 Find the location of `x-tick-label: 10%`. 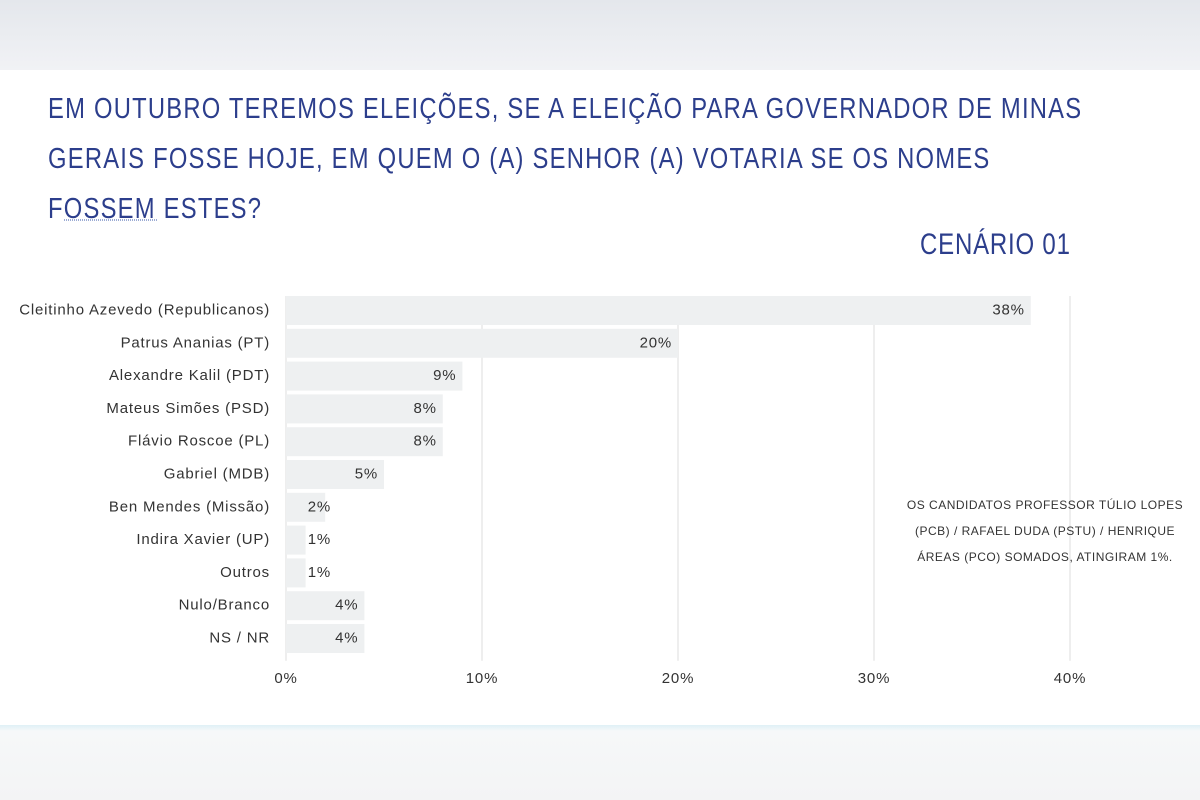

x-tick-label: 10% is located at coordinates (482, 678).